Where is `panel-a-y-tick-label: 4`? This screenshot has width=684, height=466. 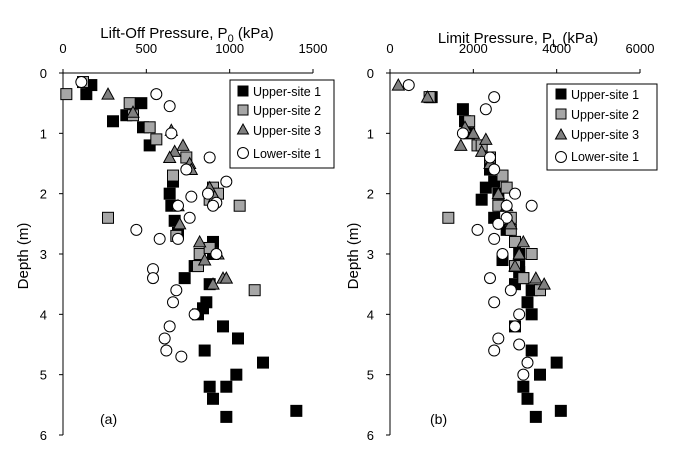 panel-a-y-tick-label: 4 is located at coordinates (43, 314).